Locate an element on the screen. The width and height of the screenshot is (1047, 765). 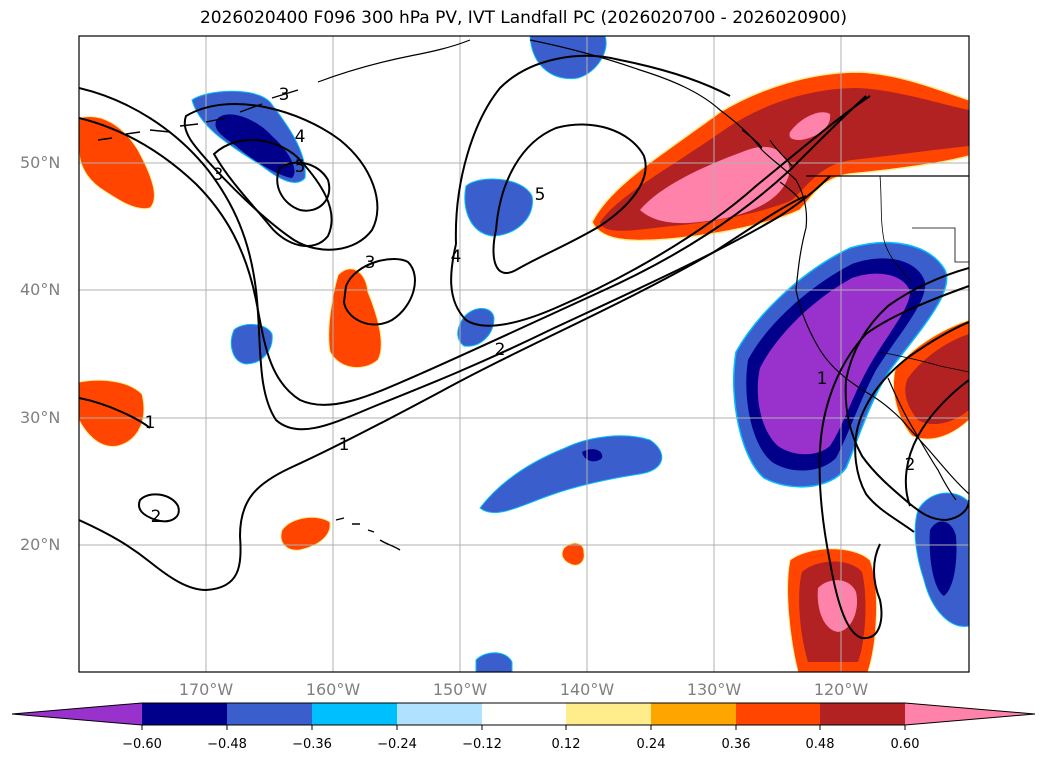
anomaly-mexico-core is located at coordinates (937, 379).